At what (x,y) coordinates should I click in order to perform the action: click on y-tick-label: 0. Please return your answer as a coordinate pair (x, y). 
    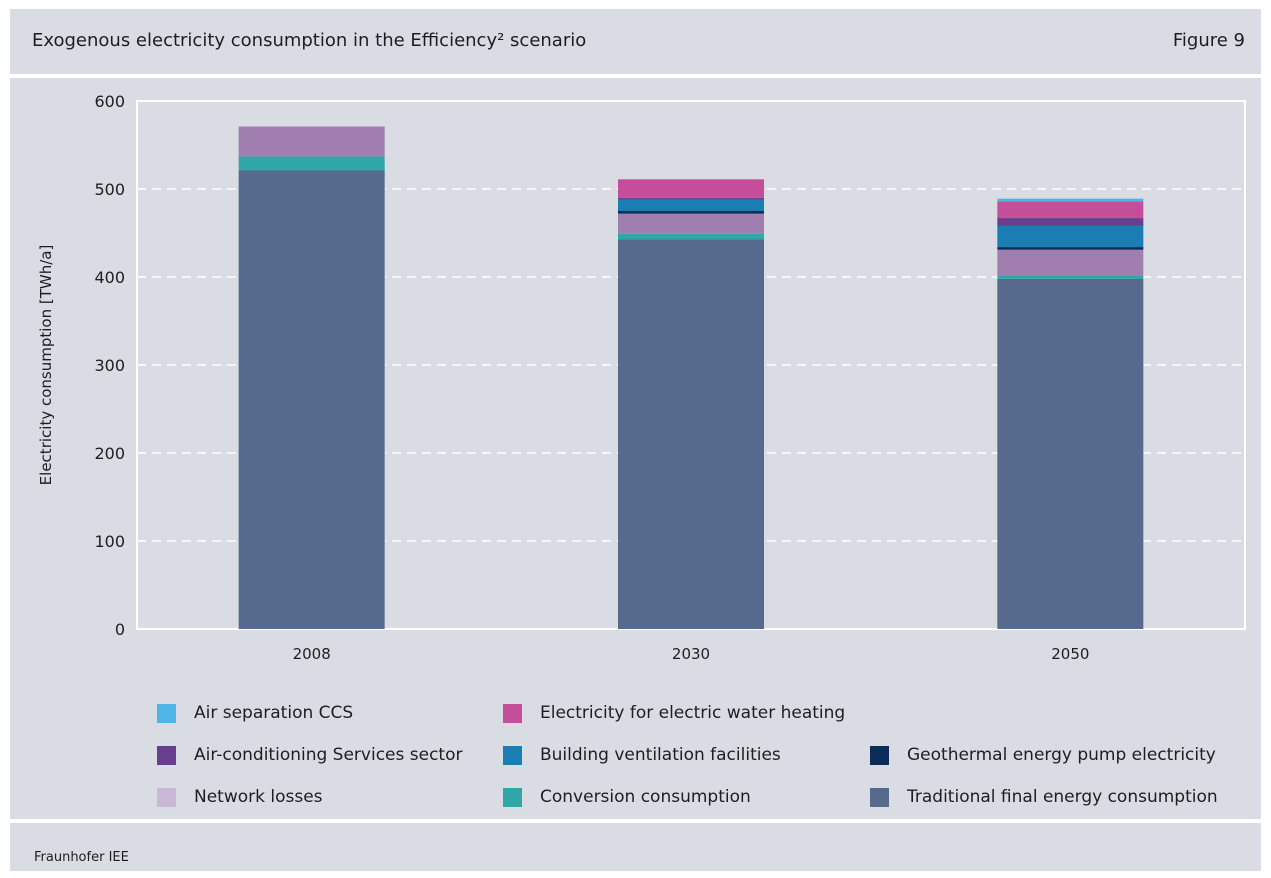
    Looking at the image, I should click on (120, 629).